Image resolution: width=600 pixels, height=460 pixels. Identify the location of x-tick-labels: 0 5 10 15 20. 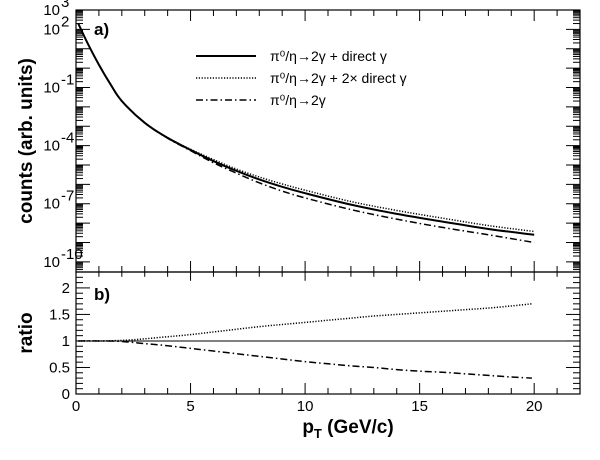
(307, 406).